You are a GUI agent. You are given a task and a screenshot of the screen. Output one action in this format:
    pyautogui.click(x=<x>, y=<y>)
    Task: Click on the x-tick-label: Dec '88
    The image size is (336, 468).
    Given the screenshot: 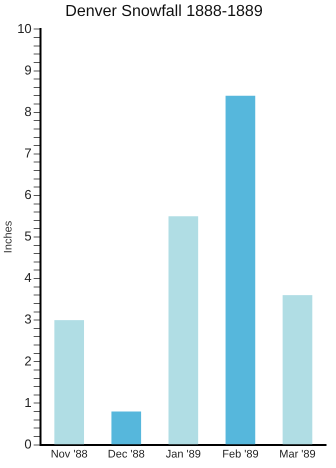 What is the action you would take?
    pyautogui.click(x=126, y=454)
    